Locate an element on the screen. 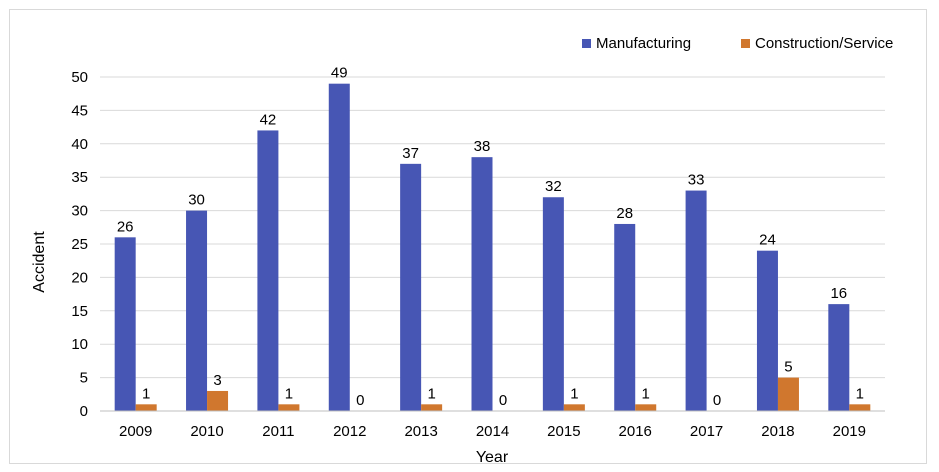  x-tick-label: 2009 is located at coordinates (135, 431).